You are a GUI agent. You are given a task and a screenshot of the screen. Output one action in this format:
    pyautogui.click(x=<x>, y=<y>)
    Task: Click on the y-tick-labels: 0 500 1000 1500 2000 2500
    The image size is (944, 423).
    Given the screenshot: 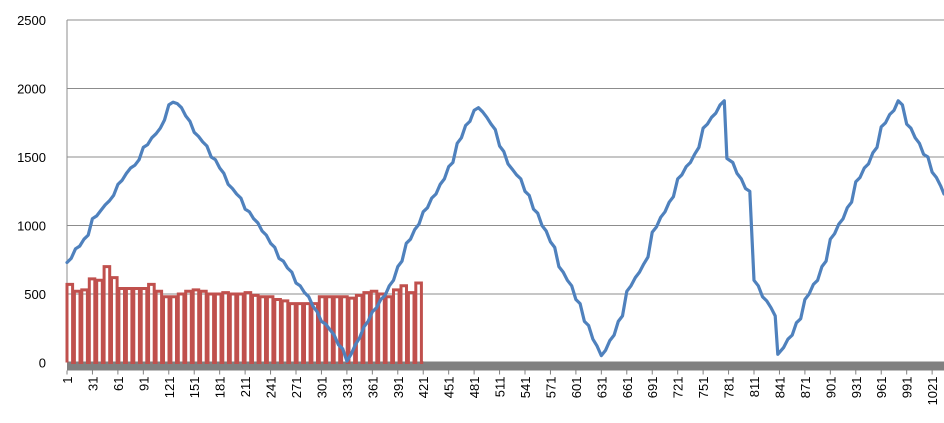 What is the action you would take?
    pyautogui.click(x=31, y=192)
    